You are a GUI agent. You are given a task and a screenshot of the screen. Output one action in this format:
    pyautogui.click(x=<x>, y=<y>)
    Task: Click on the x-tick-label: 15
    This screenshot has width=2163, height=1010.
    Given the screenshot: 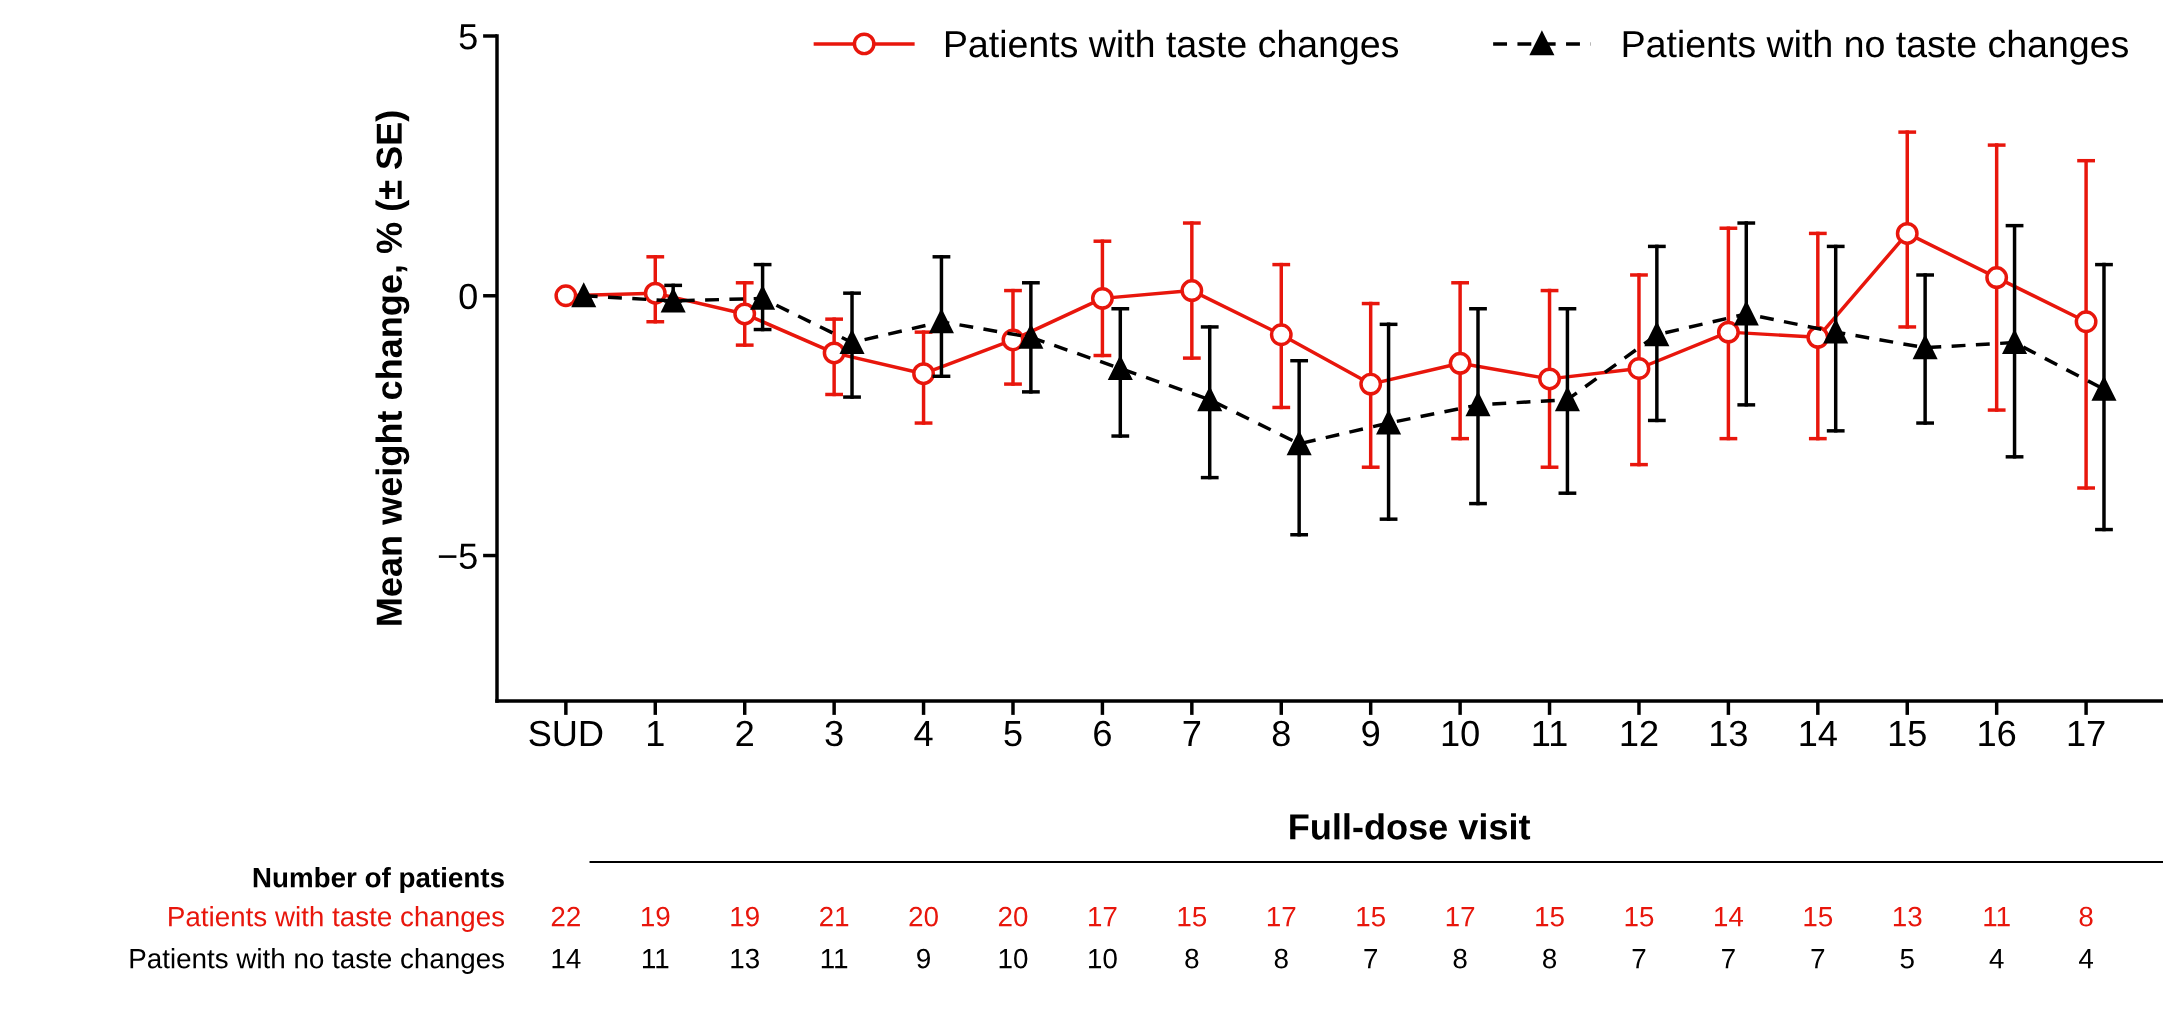 What is the action you would take?
    pyautogui.click(x=1907, y=734)
    